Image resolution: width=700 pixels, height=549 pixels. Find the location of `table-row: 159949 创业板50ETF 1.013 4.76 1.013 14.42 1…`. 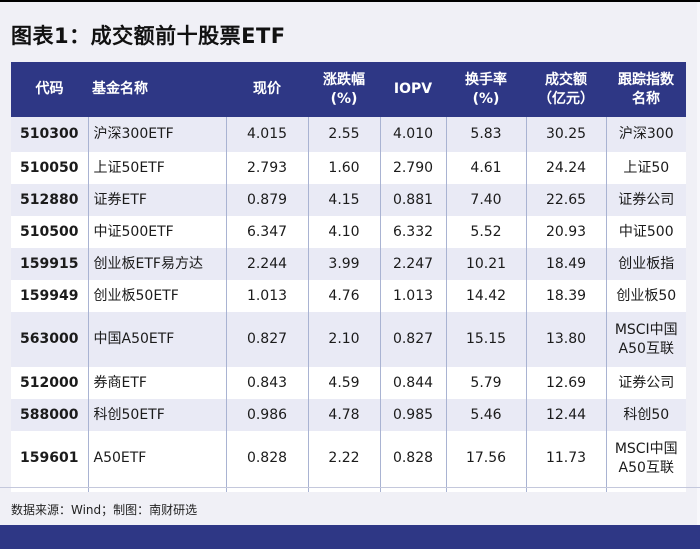

table-row: 159949 创业板50ETF 1.013 4.76 1.013 14.42 1… is located at coordinates (348, 296).